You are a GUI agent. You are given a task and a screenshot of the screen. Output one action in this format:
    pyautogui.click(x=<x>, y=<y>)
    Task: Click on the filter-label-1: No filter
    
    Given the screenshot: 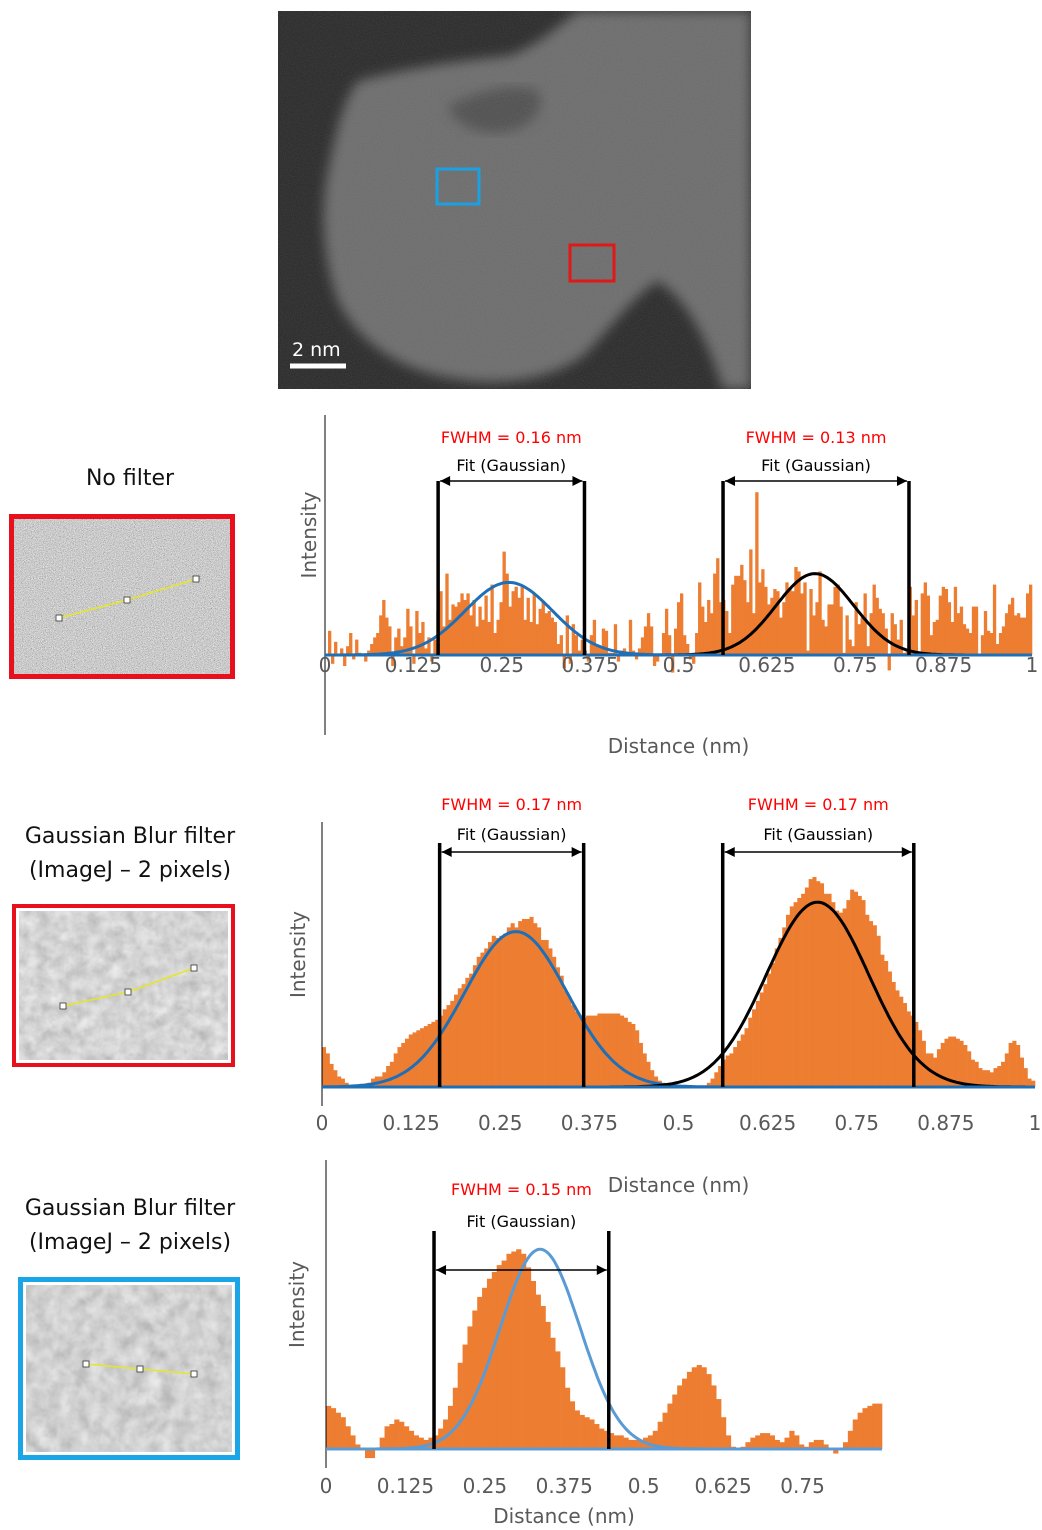 What is the action you would take?
    pyautogui.click(x=130, y=479)
    